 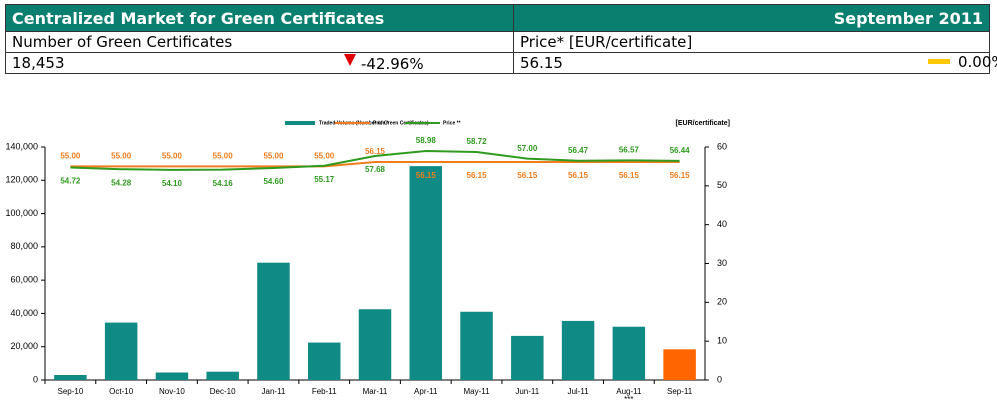 I want to click on value-label: 54.16, so click(x=223, y=183).